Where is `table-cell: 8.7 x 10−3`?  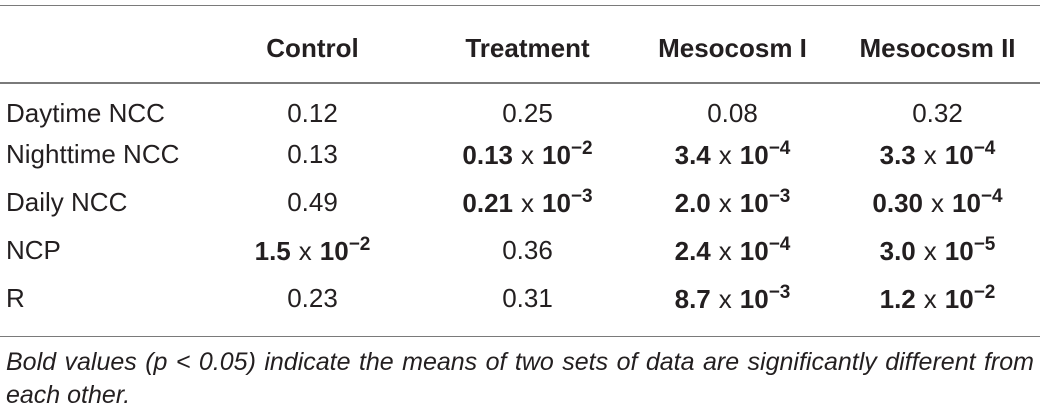
table-cell: 8.7 x 10−3 is located at coordinates (732, 298).